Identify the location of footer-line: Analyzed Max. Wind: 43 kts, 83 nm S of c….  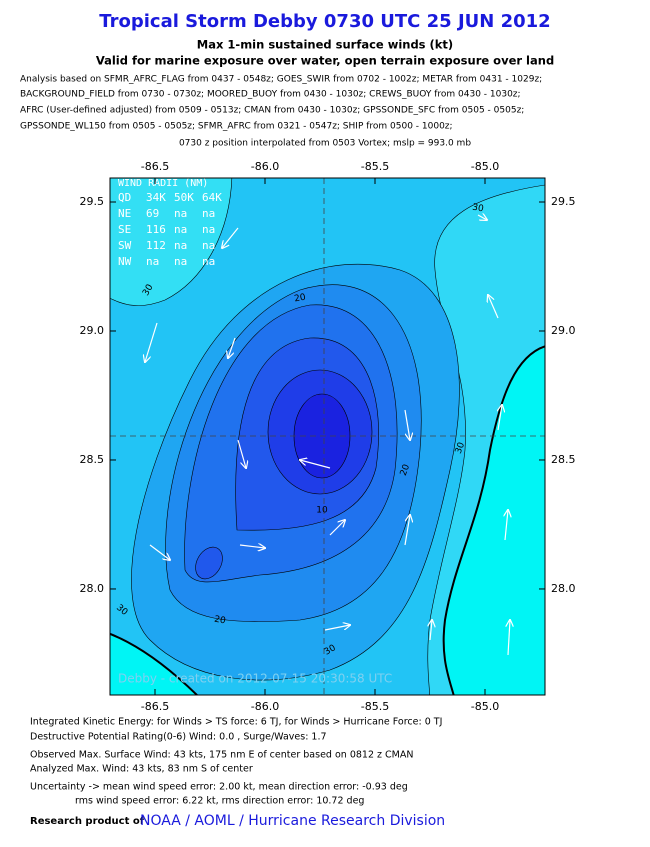
(141, 769).